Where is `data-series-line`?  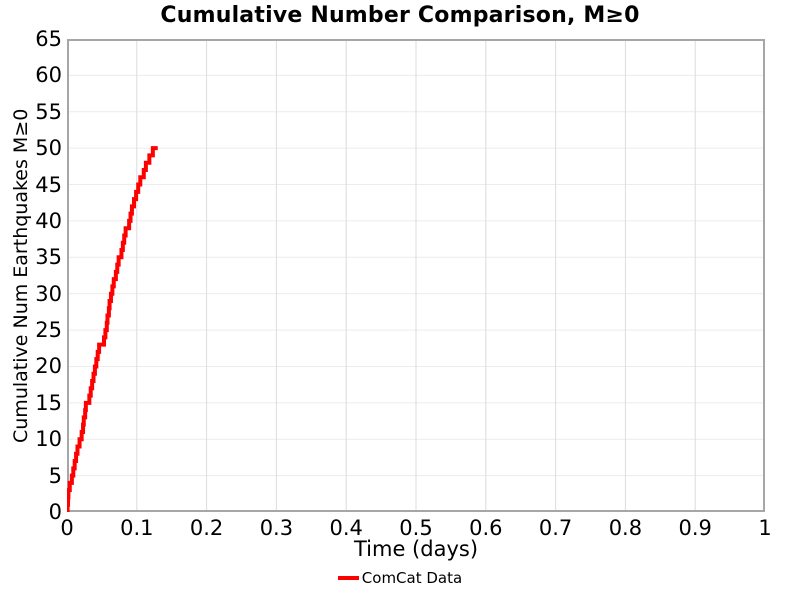 data-series-line is located at coordinates (112, 329).